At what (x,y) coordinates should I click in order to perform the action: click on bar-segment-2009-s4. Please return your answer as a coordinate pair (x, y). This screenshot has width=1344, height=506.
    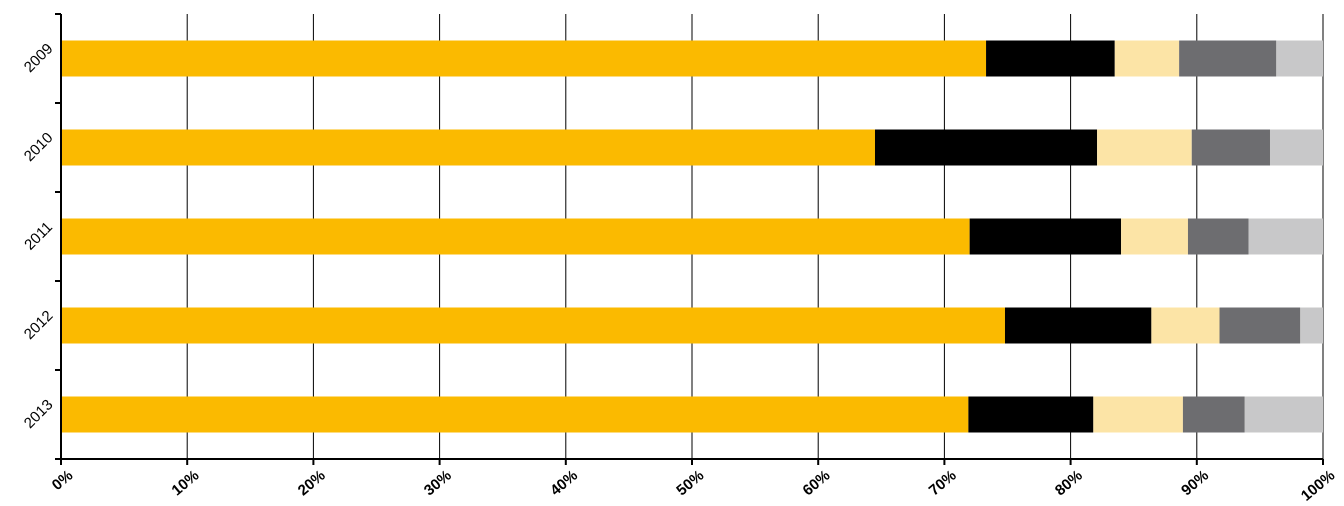
    Looking at the image, I should click on (1228, 58).